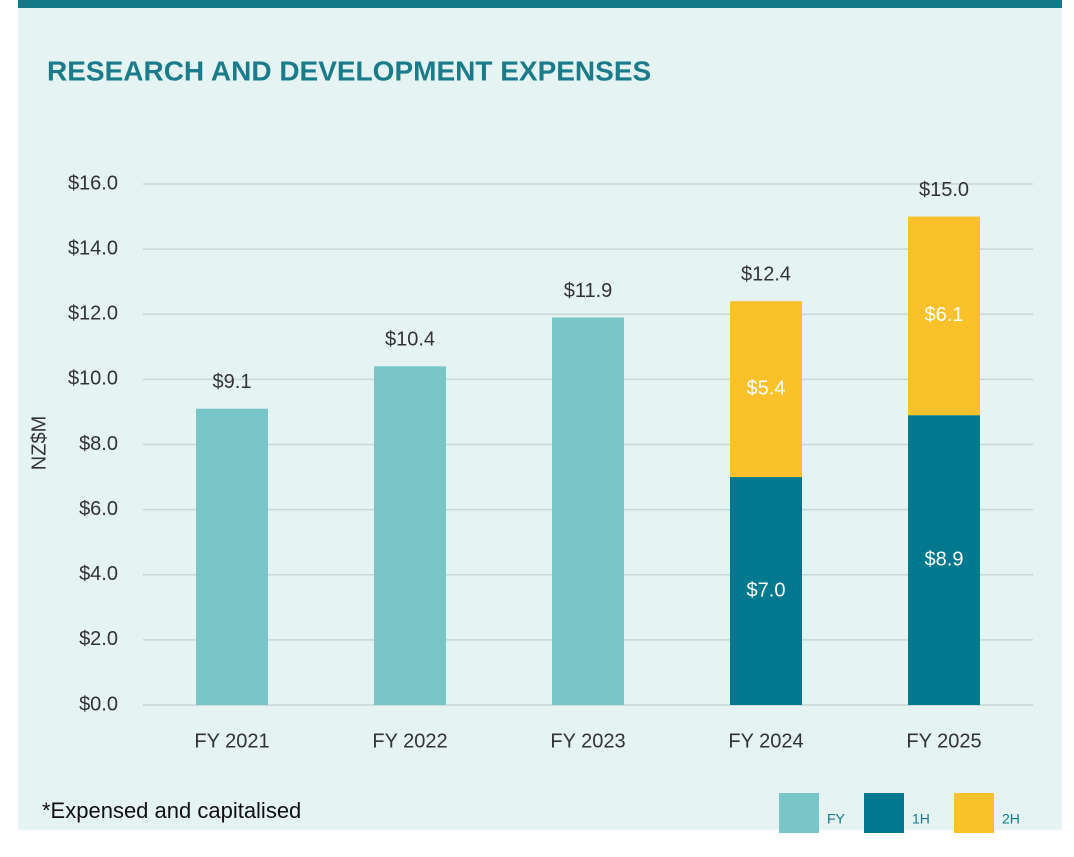 Image resolution: width=1074 pixels, height=857 pixels. What do you see at coordinates (98, 639) in the screenshot?
I see `y-tick-label: $2.0` at bounding box center [98, 639].